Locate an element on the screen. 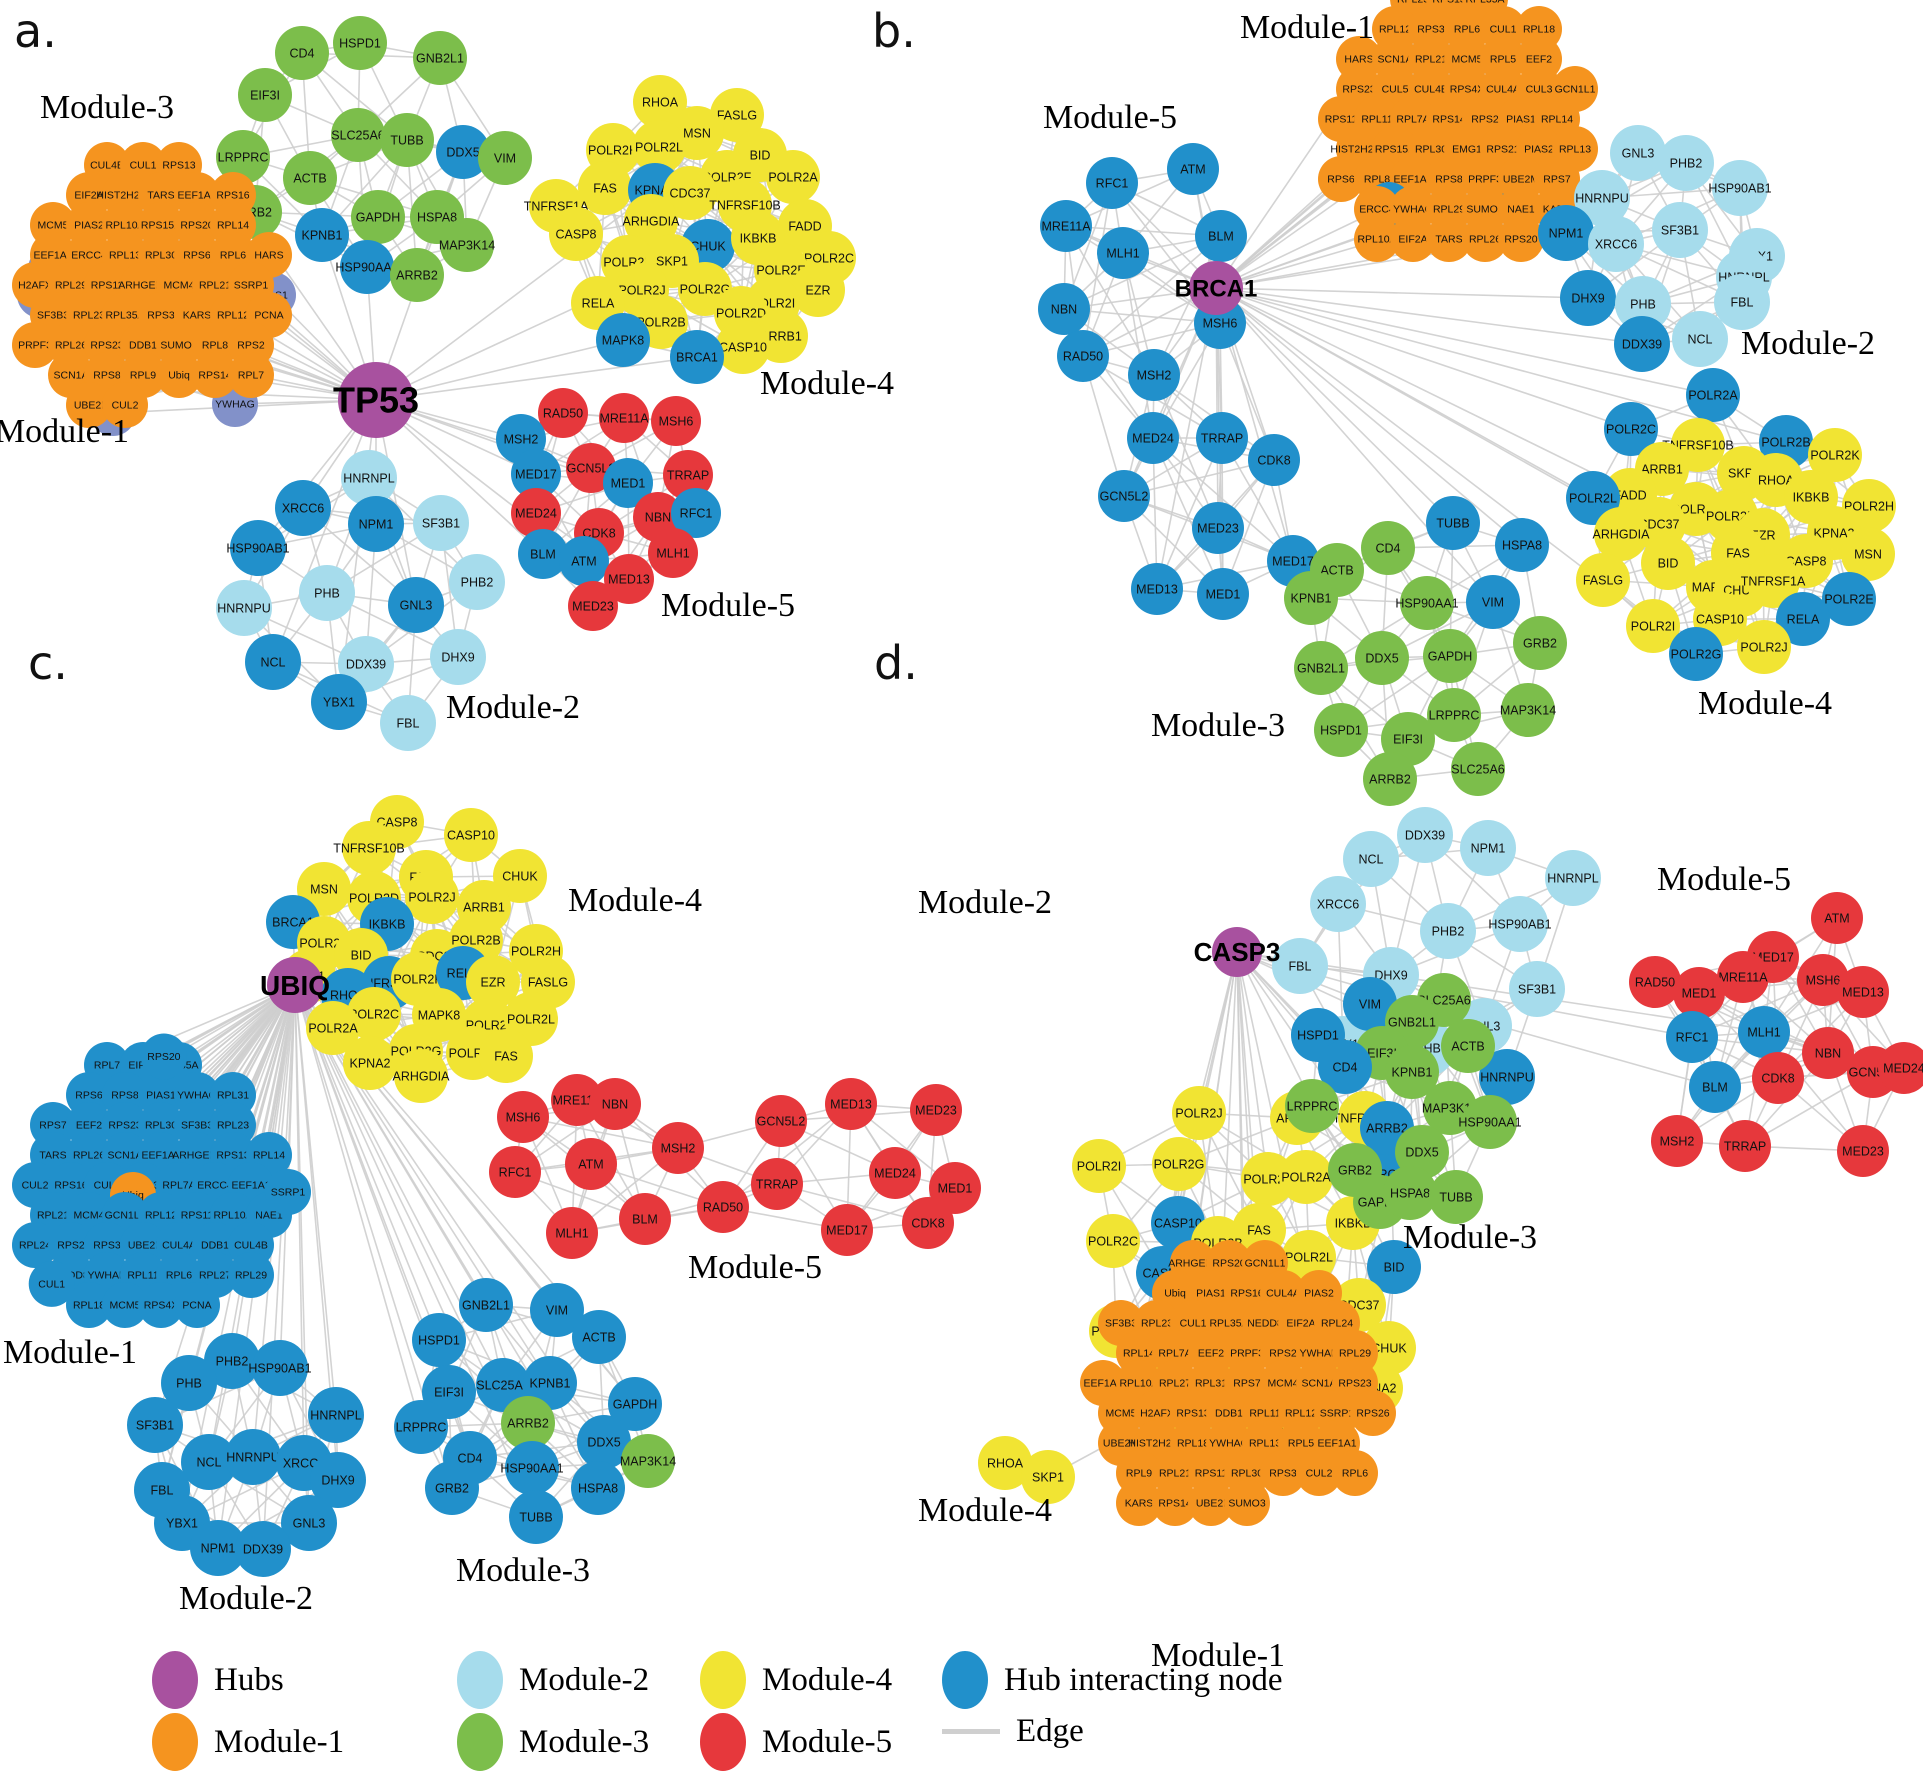  node-MAPK8: MAPK8 is located at coordinates (623, 340).